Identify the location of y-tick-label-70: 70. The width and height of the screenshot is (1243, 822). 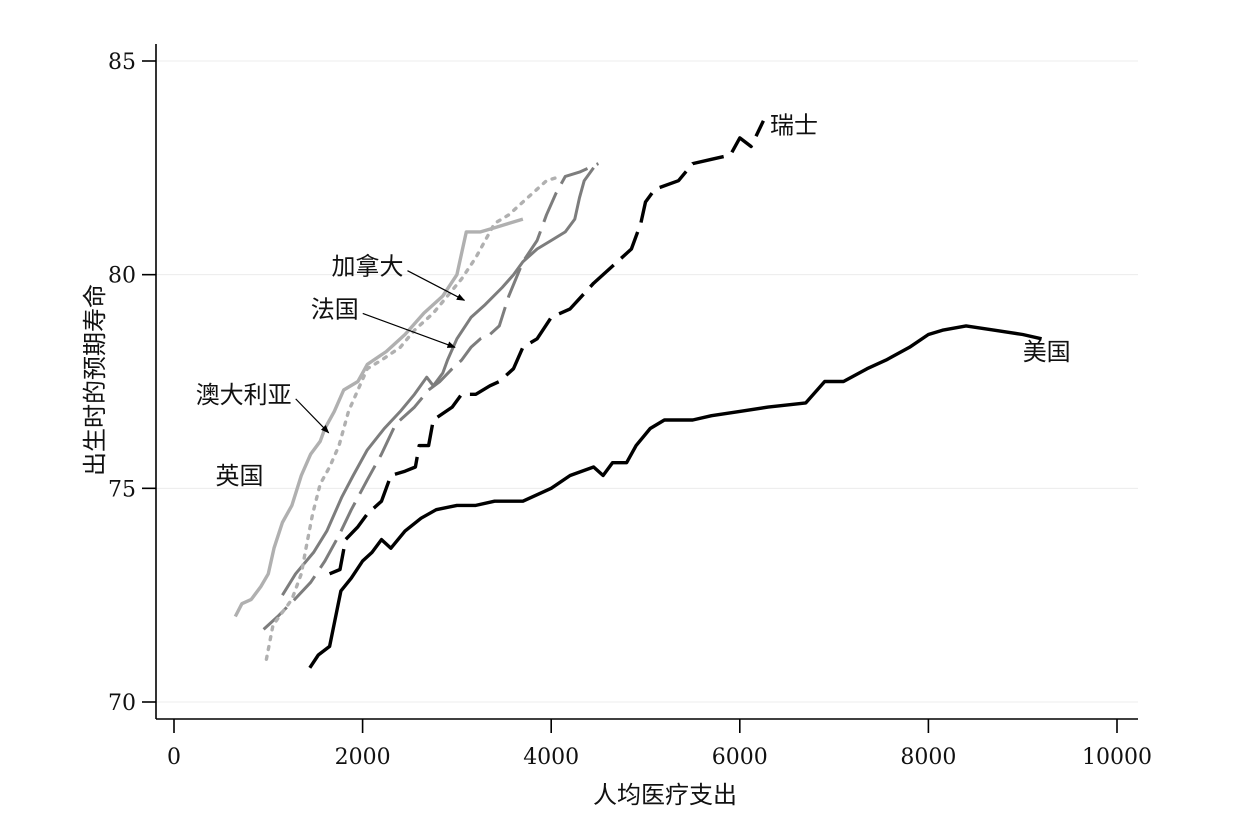
(122, 703).